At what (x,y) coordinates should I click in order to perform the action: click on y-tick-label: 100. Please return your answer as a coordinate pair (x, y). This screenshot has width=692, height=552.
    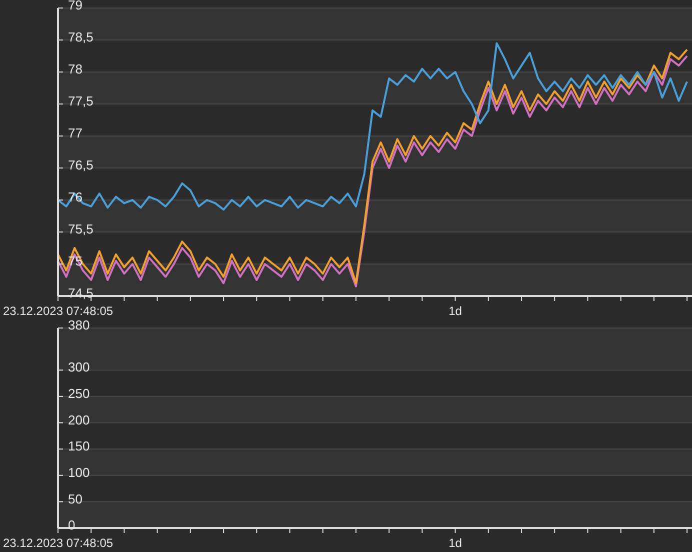
    Looking at the image, I should click on (79, 472).